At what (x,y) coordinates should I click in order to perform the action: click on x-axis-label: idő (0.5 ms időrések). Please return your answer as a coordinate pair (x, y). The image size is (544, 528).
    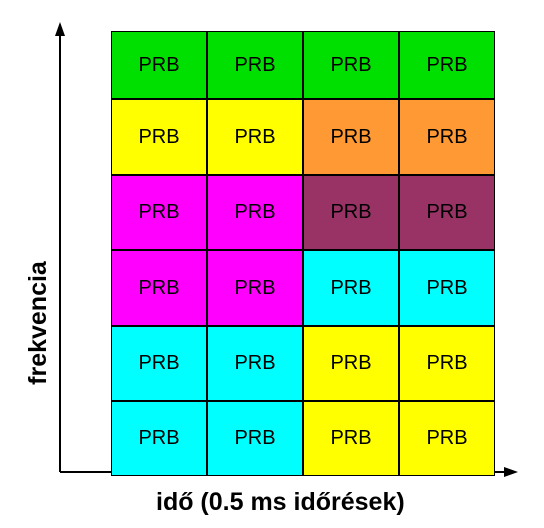
    Looking at the image, I should click on (280, 502).